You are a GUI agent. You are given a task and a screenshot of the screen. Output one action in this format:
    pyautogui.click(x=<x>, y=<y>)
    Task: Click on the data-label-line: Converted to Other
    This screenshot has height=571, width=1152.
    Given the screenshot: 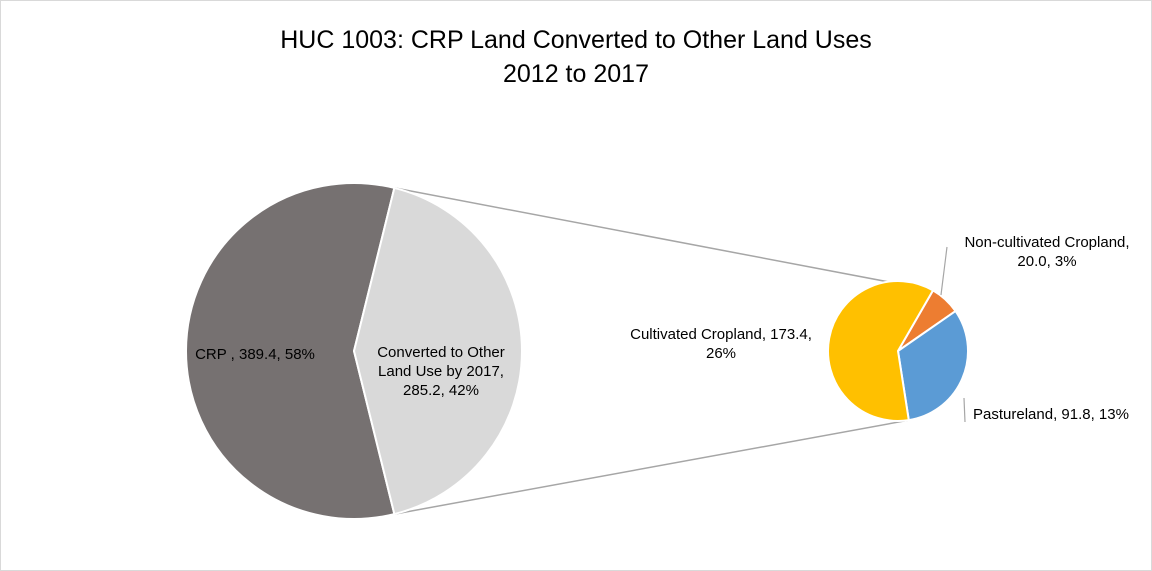 What is the action you would take?
    pyautogui.click(x=441, y=352)
    